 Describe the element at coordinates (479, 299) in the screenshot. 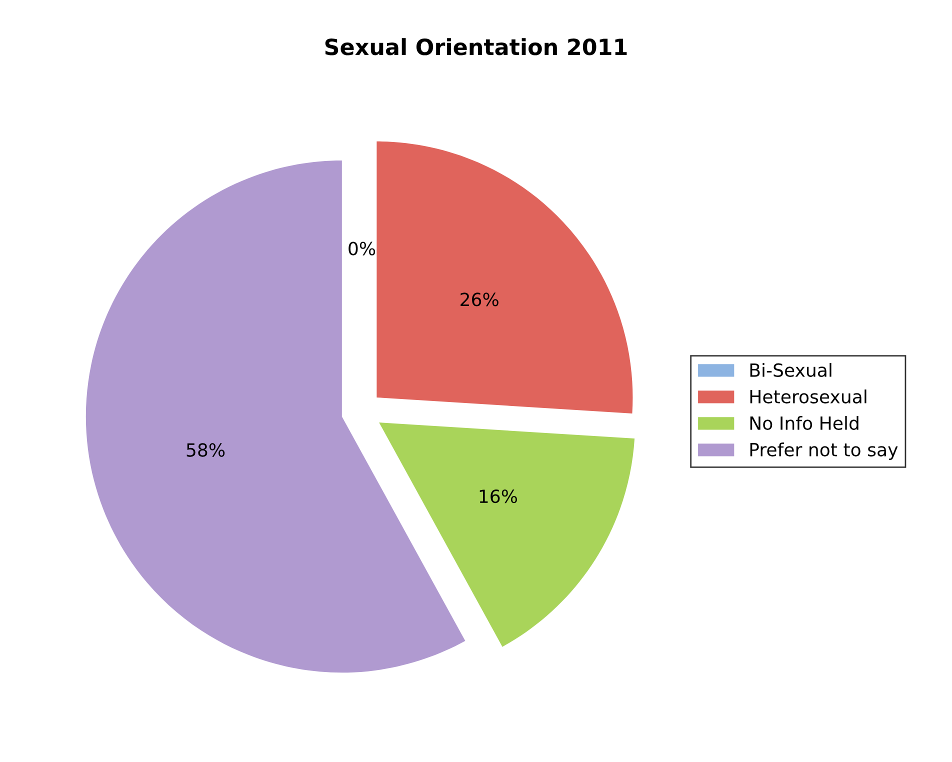

I see `data-label: 26%` at that location.